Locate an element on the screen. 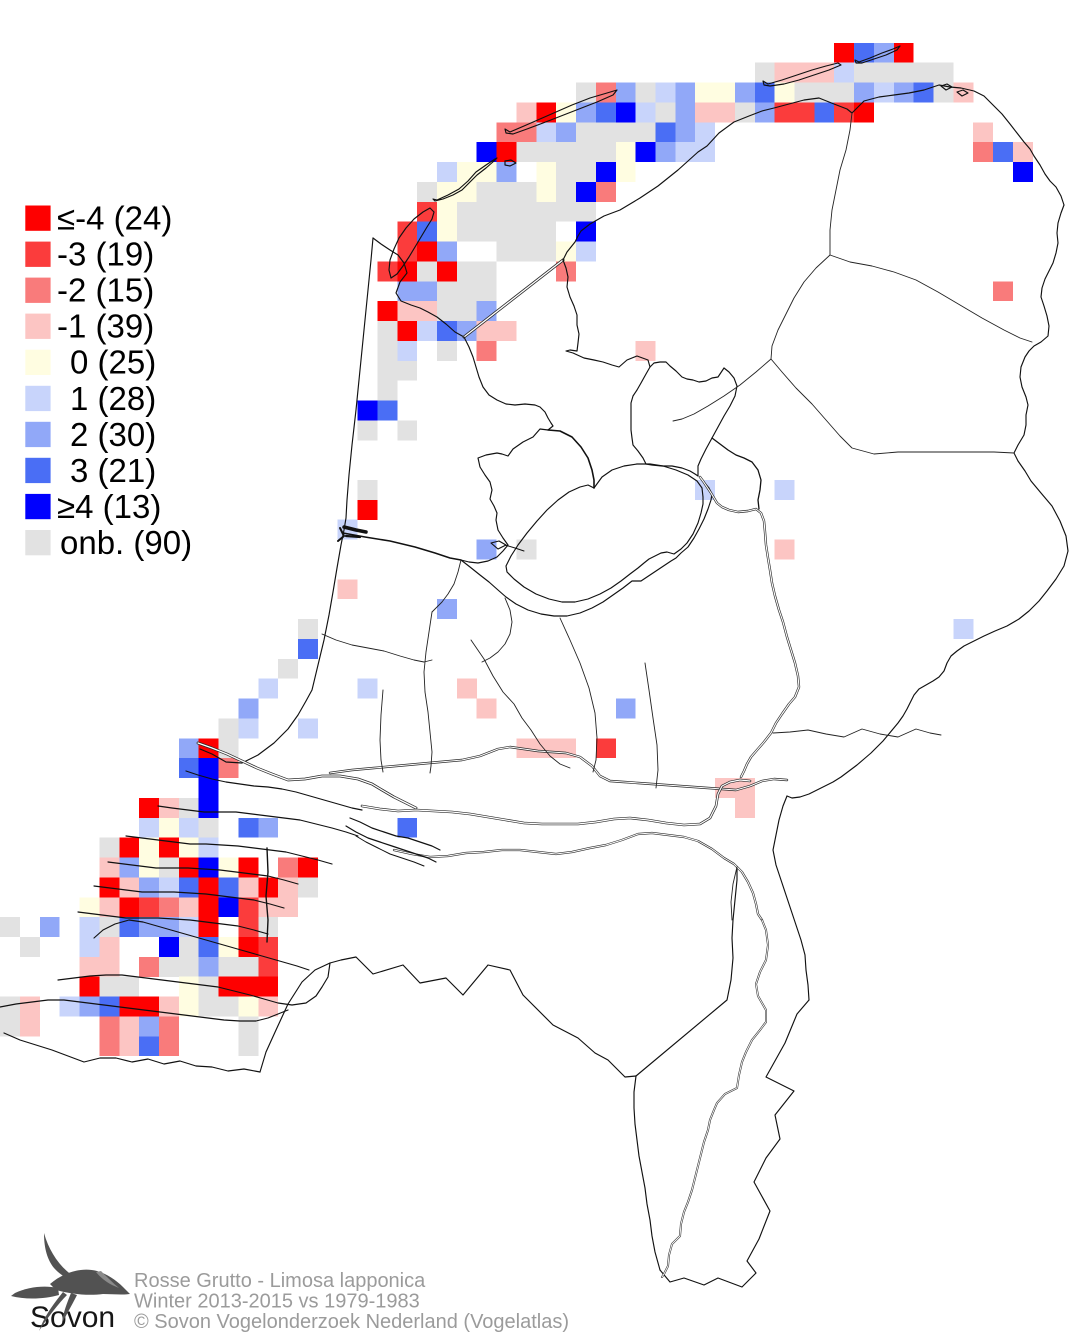 This screenshot has width=1074, height=1340. svg-text: -1 (39) is located at coordinates (105, 326).